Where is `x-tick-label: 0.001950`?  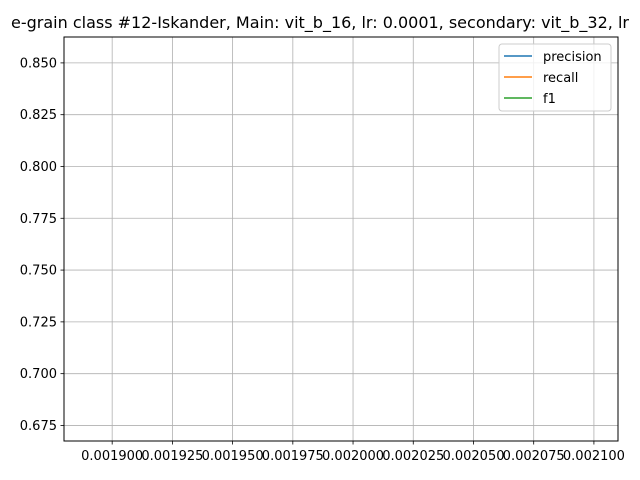
x-tick-label: 0.001950 is located at coordinates (233, 456).